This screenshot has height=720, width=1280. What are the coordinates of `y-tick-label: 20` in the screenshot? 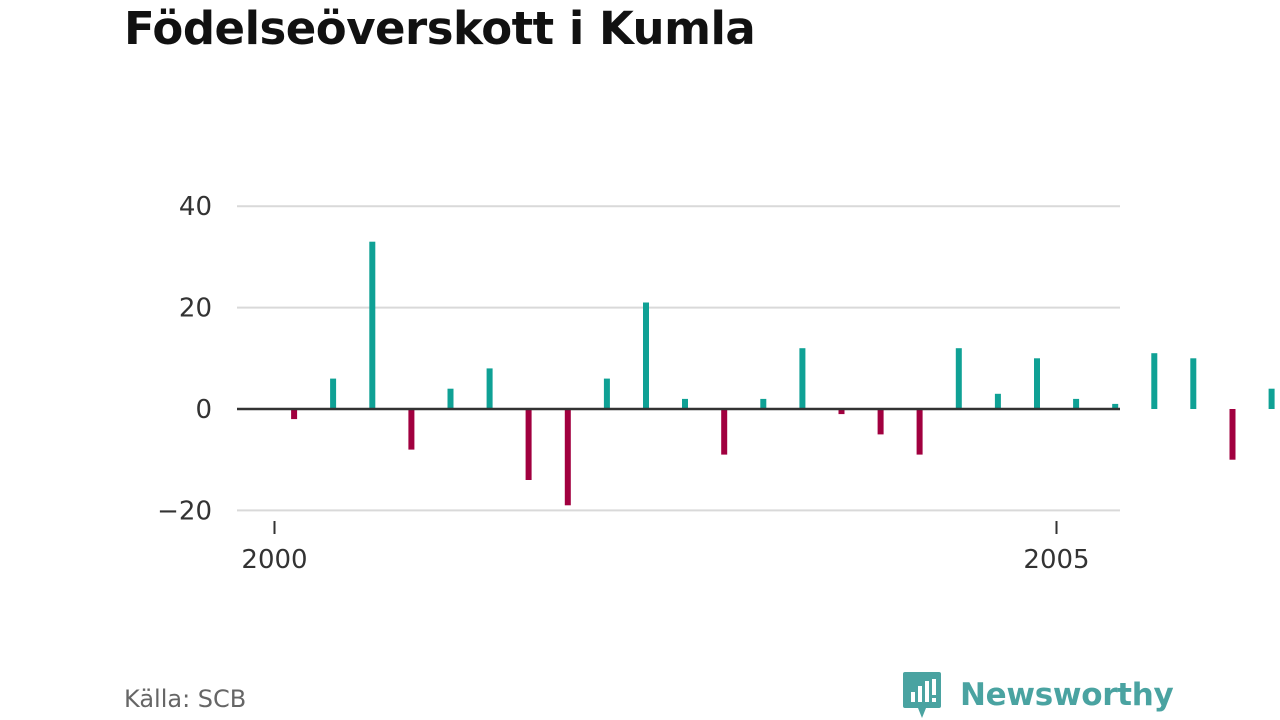 It's located at (195, 309).